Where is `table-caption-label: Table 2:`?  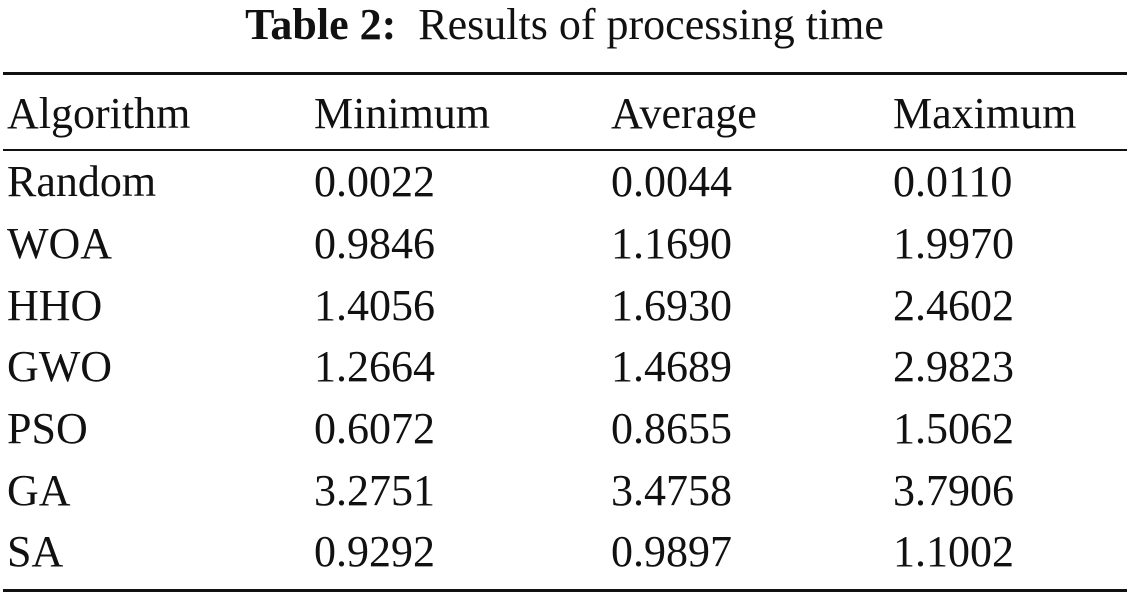
table-caption-label: Table 2: is located at coordinates (321, 24).